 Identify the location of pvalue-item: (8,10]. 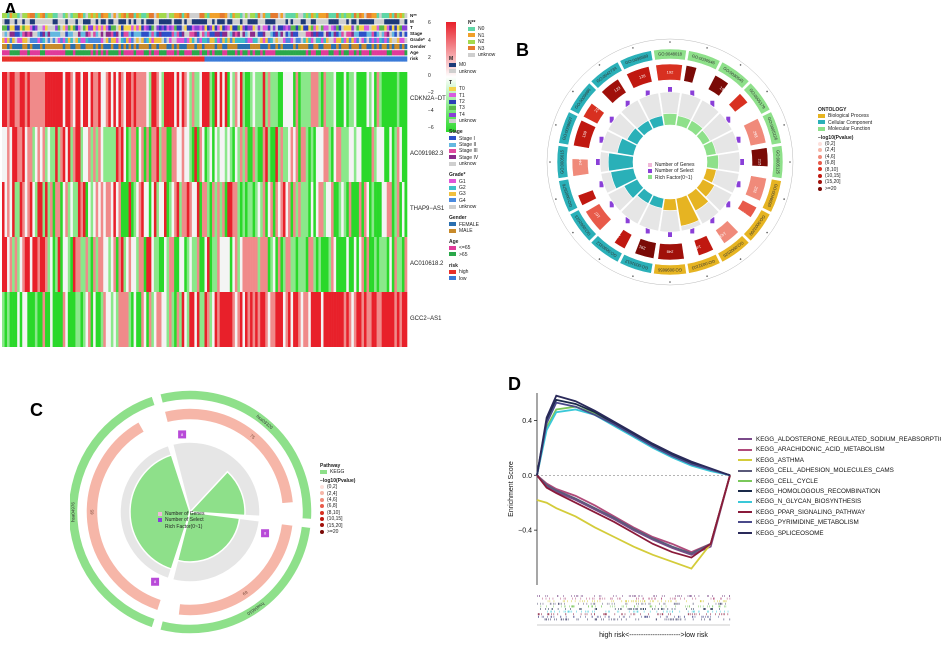
(845, 170).